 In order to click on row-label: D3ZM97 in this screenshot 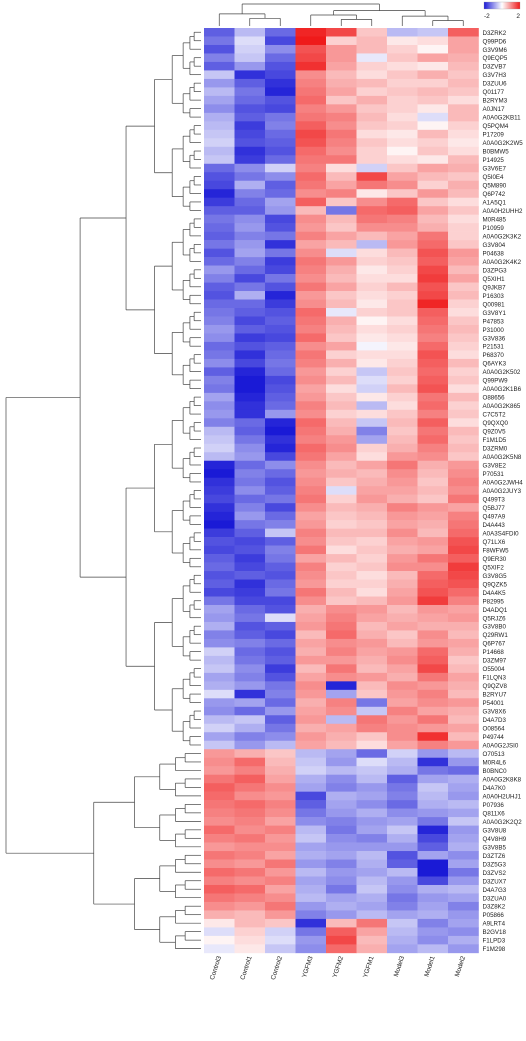, I will do `click(495, 661)`.